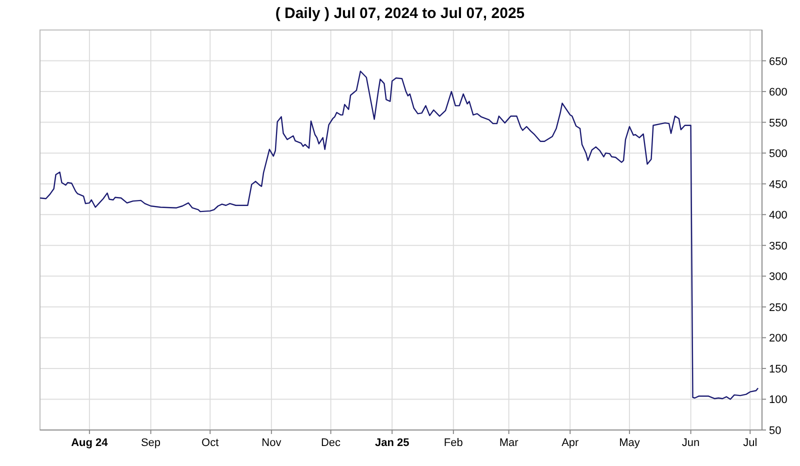  What do you see at coordinates (272, 443) in the screenshot?
I see `x-tick-label: Nov` at bounding box center [272, 443].